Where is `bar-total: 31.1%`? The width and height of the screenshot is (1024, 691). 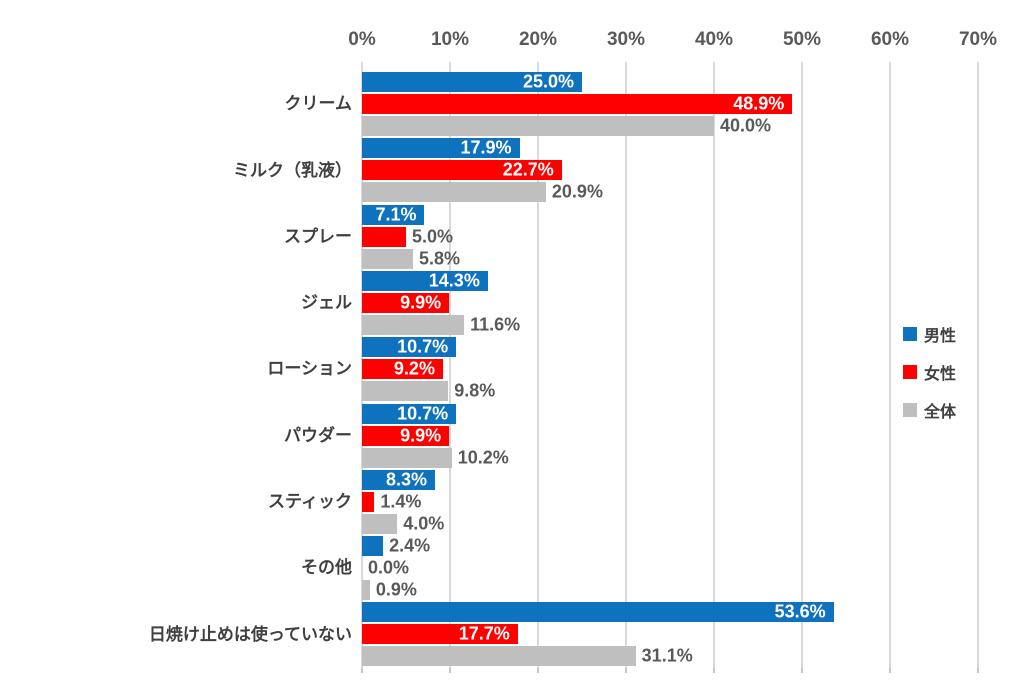
bar-total: 31.1% is located at coordinates (527, 656).